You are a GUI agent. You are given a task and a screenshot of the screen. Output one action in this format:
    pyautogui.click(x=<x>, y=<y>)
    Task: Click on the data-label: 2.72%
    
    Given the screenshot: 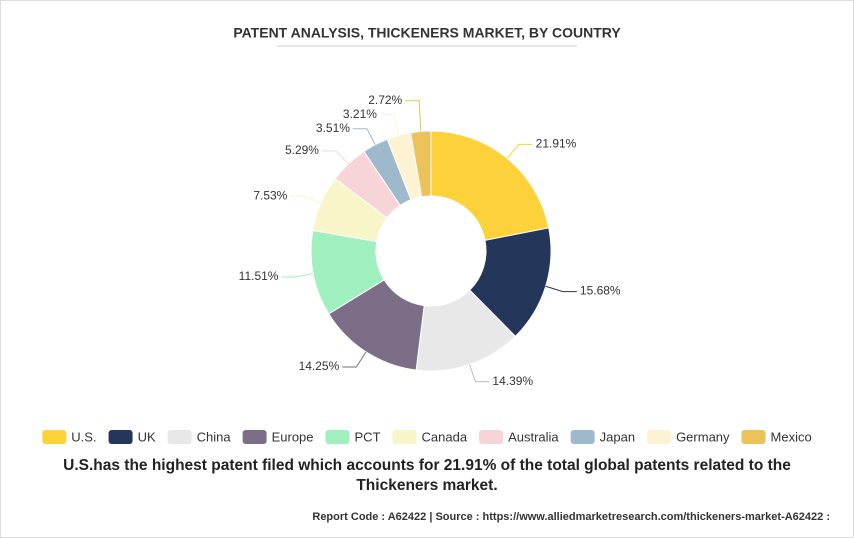 What is the action you would take?
    pyautogui.click(x=385, y=100)
    